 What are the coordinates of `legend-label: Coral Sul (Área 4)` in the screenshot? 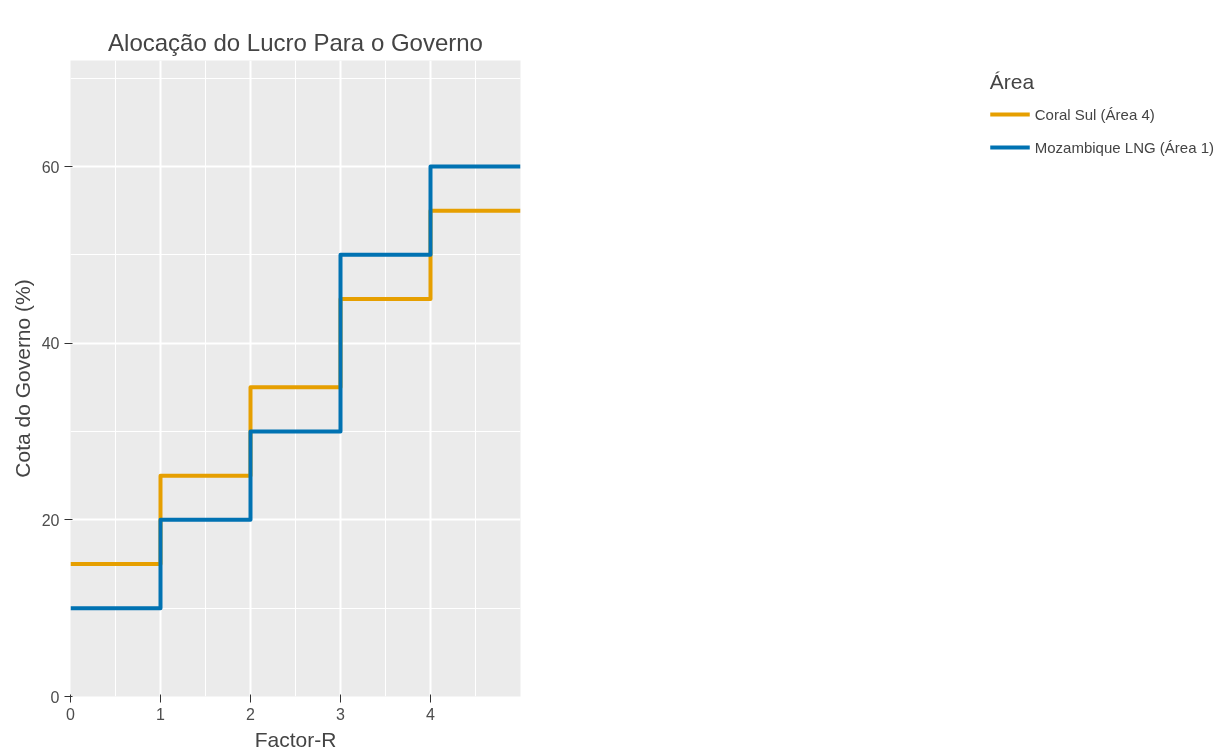 It's located at (1094, 114).